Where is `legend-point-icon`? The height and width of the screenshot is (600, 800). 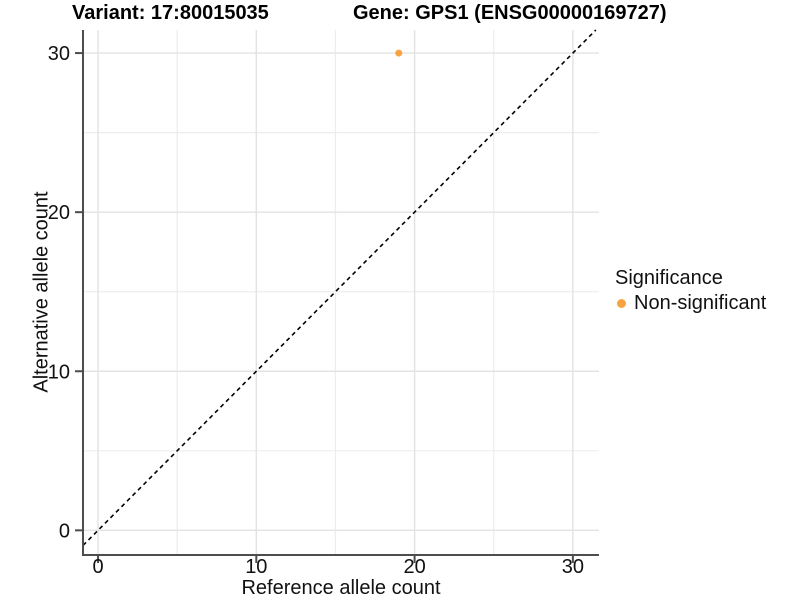
legend-point-icon is located at coordinates (621, 303).